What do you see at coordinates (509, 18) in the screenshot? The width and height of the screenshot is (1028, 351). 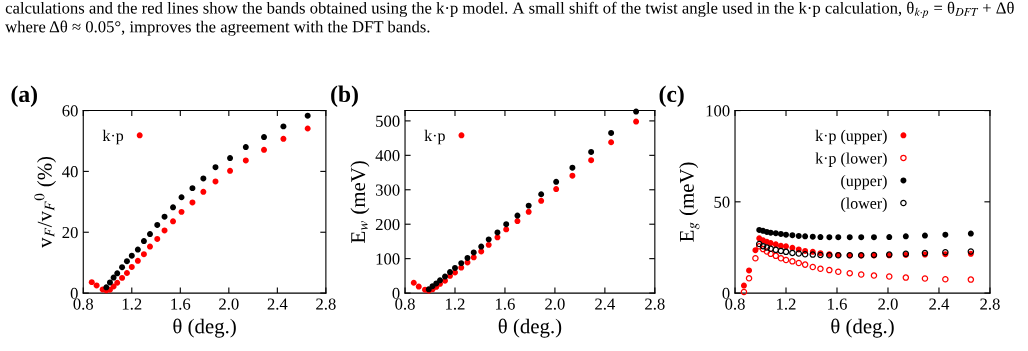 I see `text: calculations and the red lines show the bands obtained using the k·p model. A small shift of the twist angle used in the k·p calculation, θ$_{k·p}$ = θ$_{DFT}$ + Δθ where Δθ ≈ 0.05°, improves the agreement with the DFT bands.` at bounding box center [509, 18].